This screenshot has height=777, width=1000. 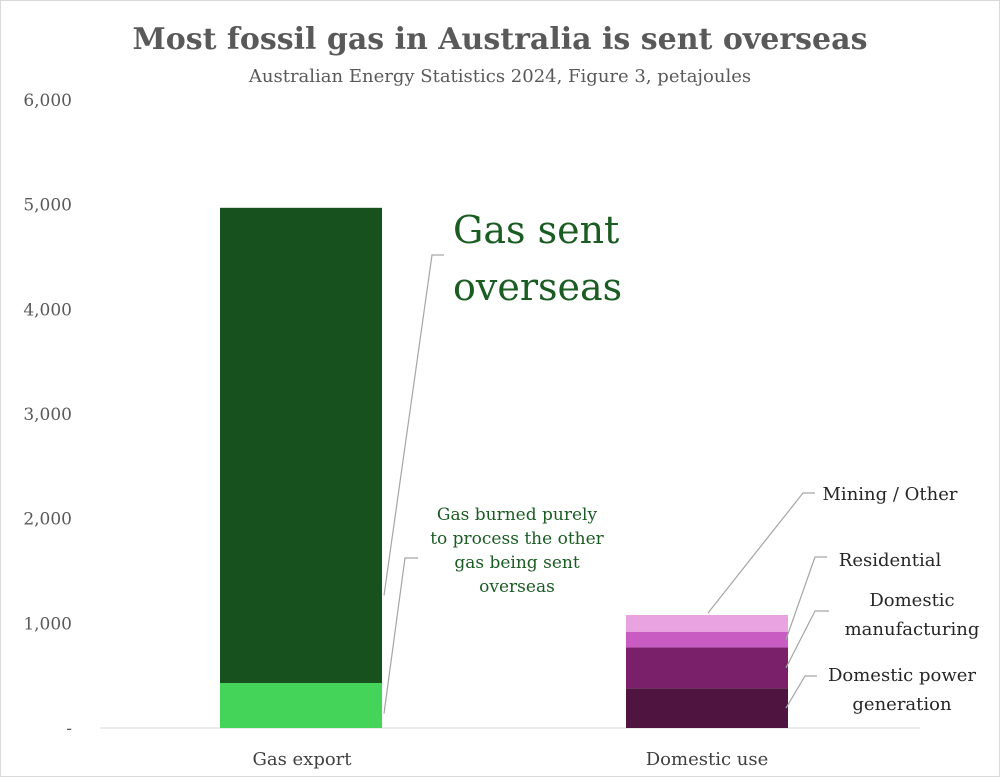 I want to click on annotation-export: overseas, so click(x=537, y=287).